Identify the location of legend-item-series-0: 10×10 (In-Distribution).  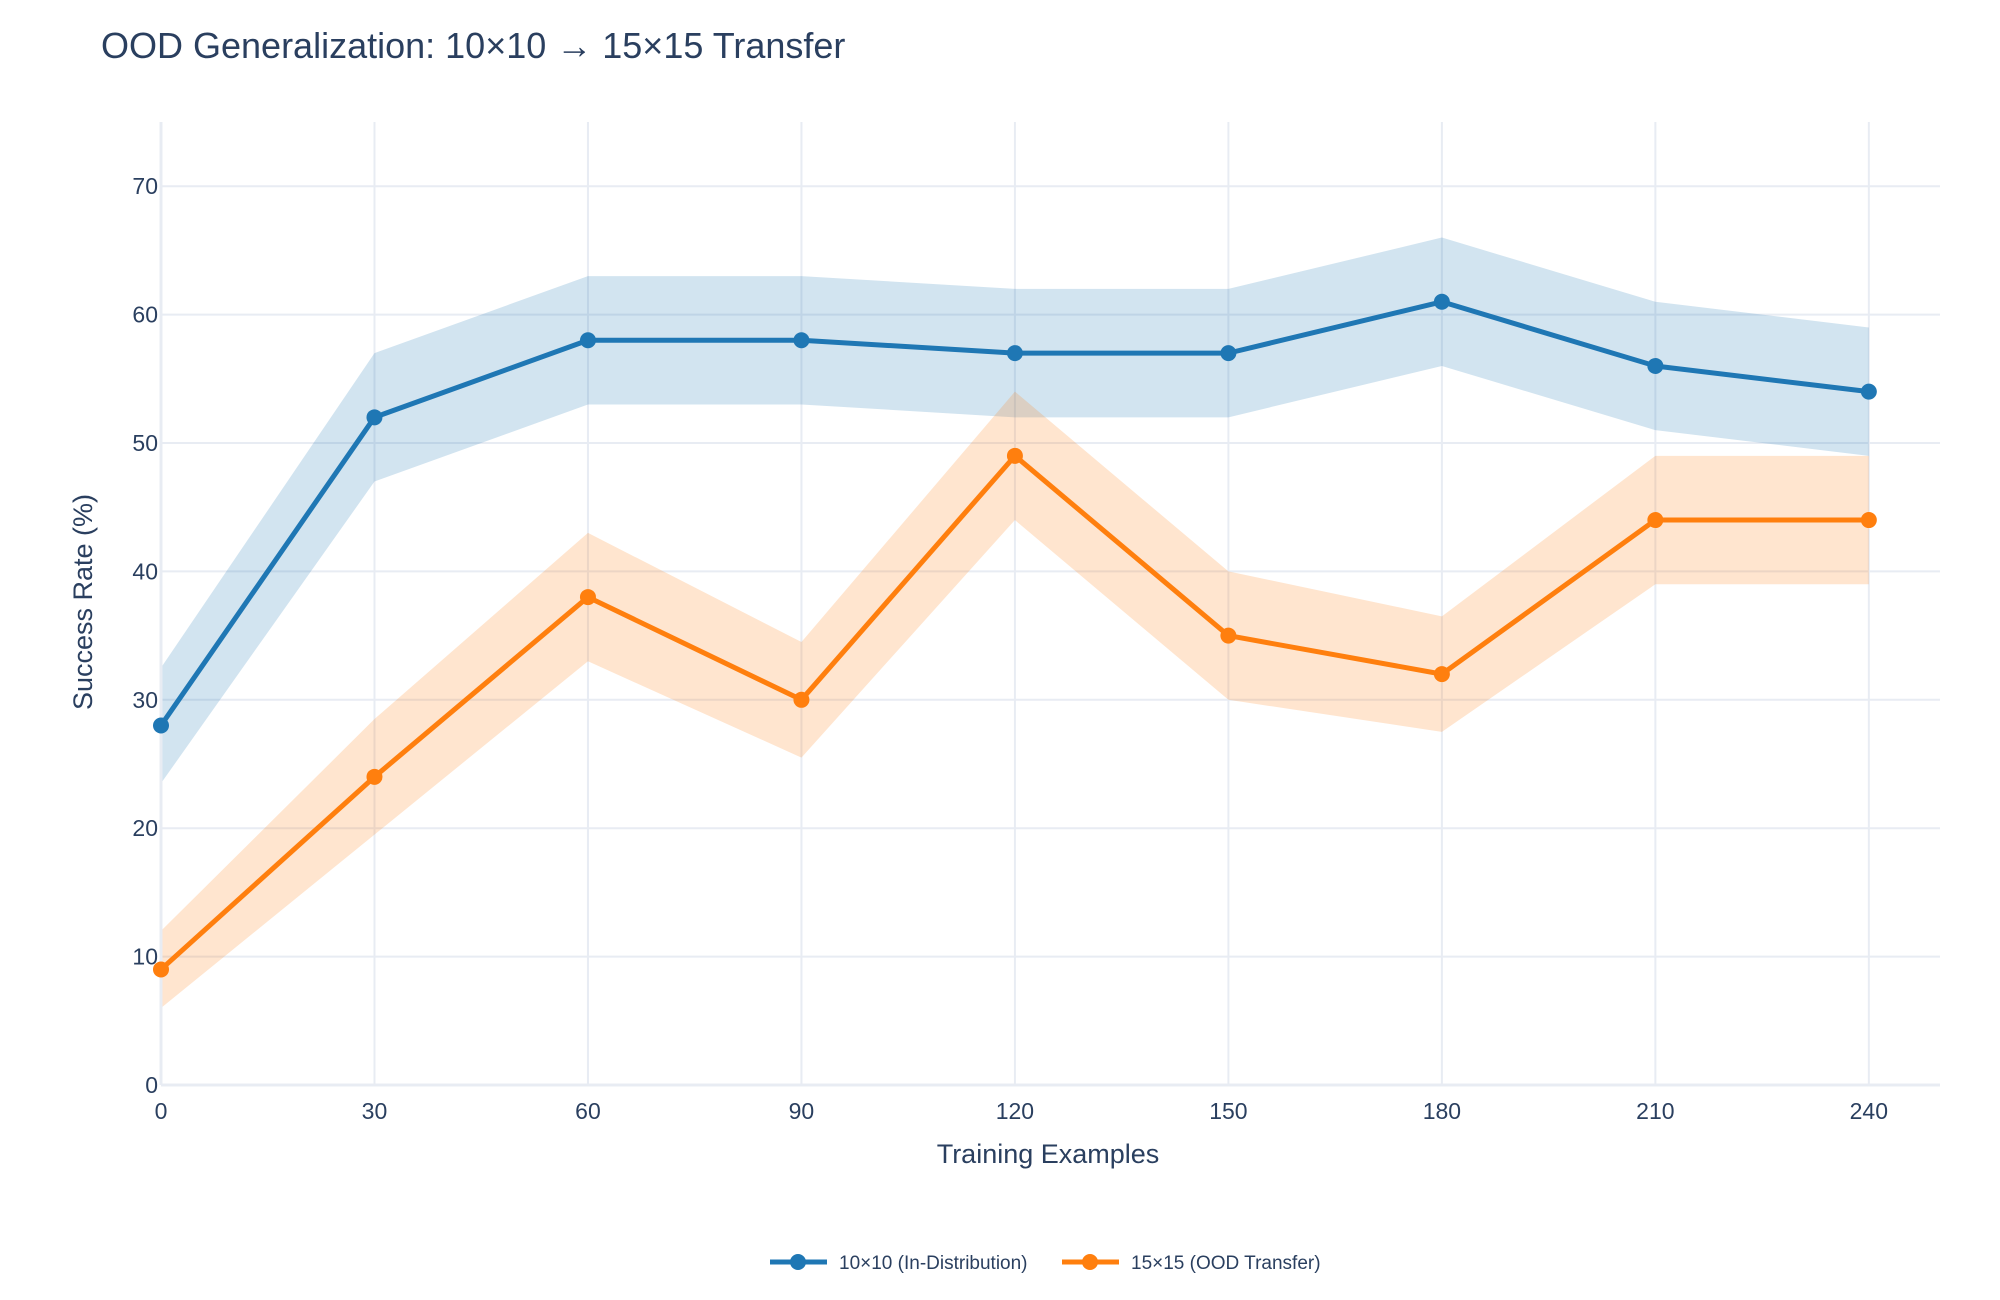
(899, 1263).